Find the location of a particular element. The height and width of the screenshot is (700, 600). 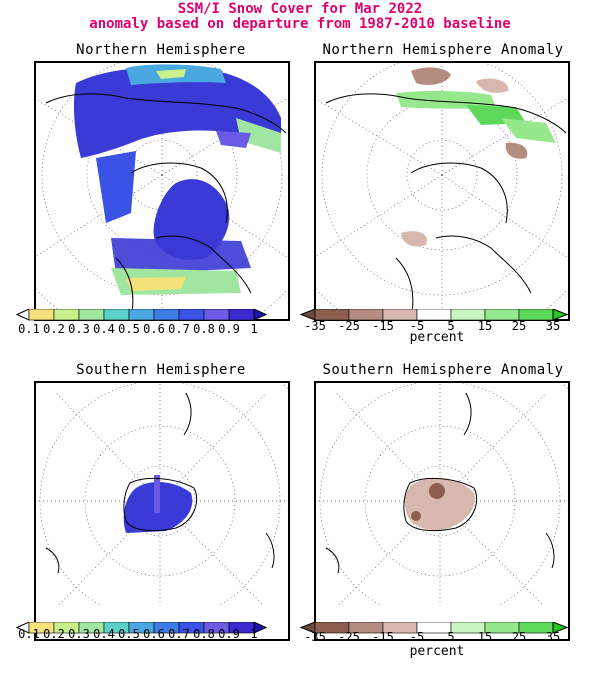

unit-label-bottom: percent is located at coordinates (437, 651).